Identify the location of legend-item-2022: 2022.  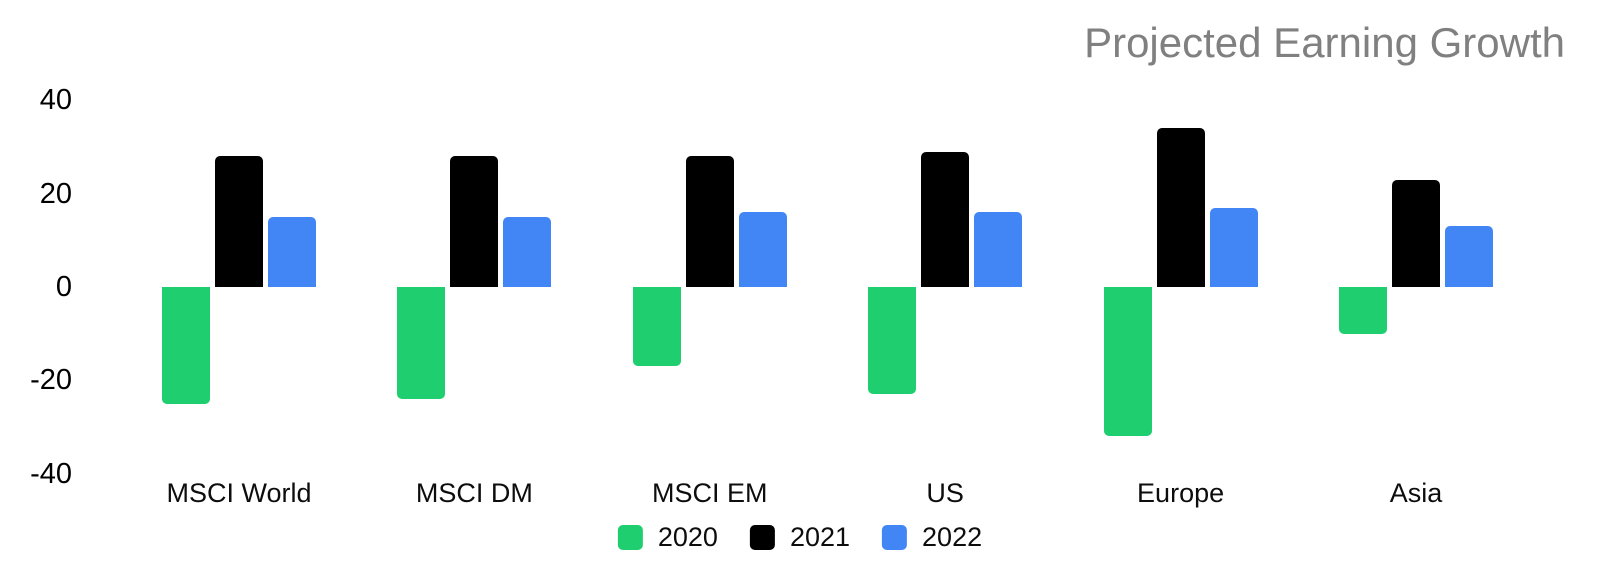
(932, 537).